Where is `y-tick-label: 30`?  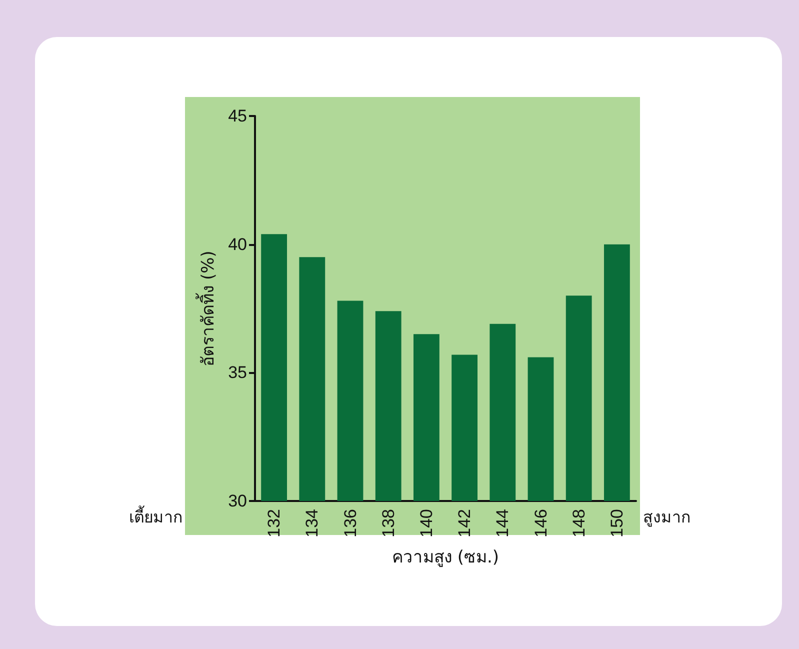
y-tick-label: 30 is located at coordinates (237, 501).